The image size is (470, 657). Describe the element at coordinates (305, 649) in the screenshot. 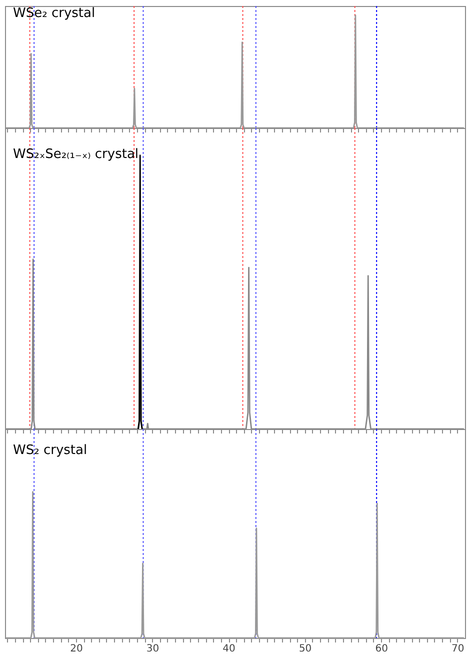

I see `x-tick-label: 50` at that location.